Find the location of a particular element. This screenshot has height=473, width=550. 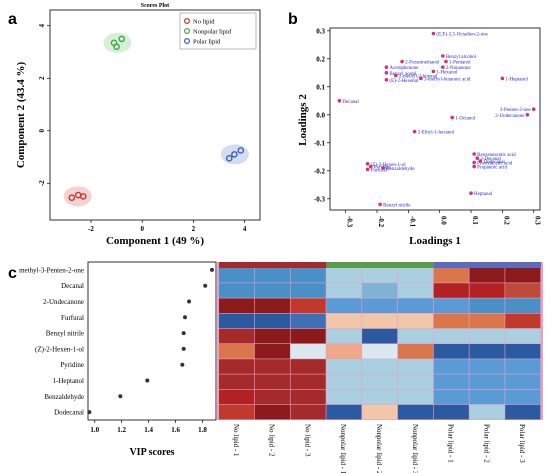

loading-point-label: 3-methyl-butanoic acid is located at coordinates (447, 79).